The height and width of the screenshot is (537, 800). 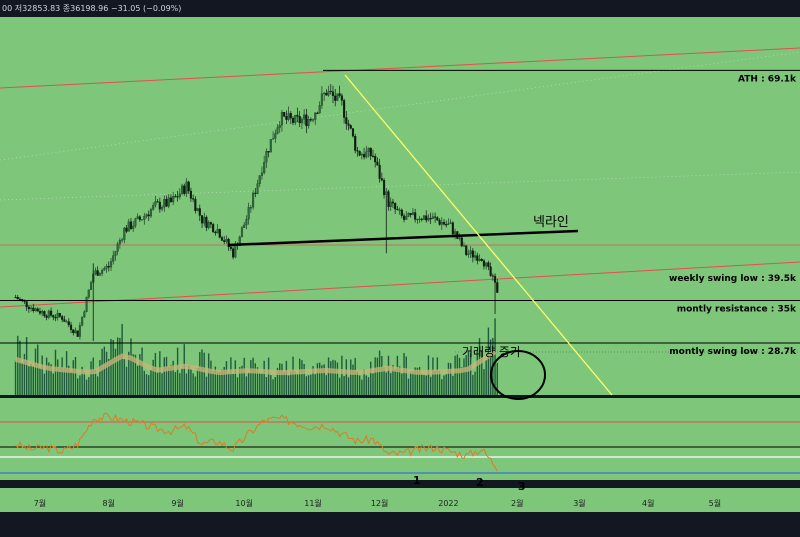 I want to click on x-tick-label: 2022, so click(x=448, y=503).